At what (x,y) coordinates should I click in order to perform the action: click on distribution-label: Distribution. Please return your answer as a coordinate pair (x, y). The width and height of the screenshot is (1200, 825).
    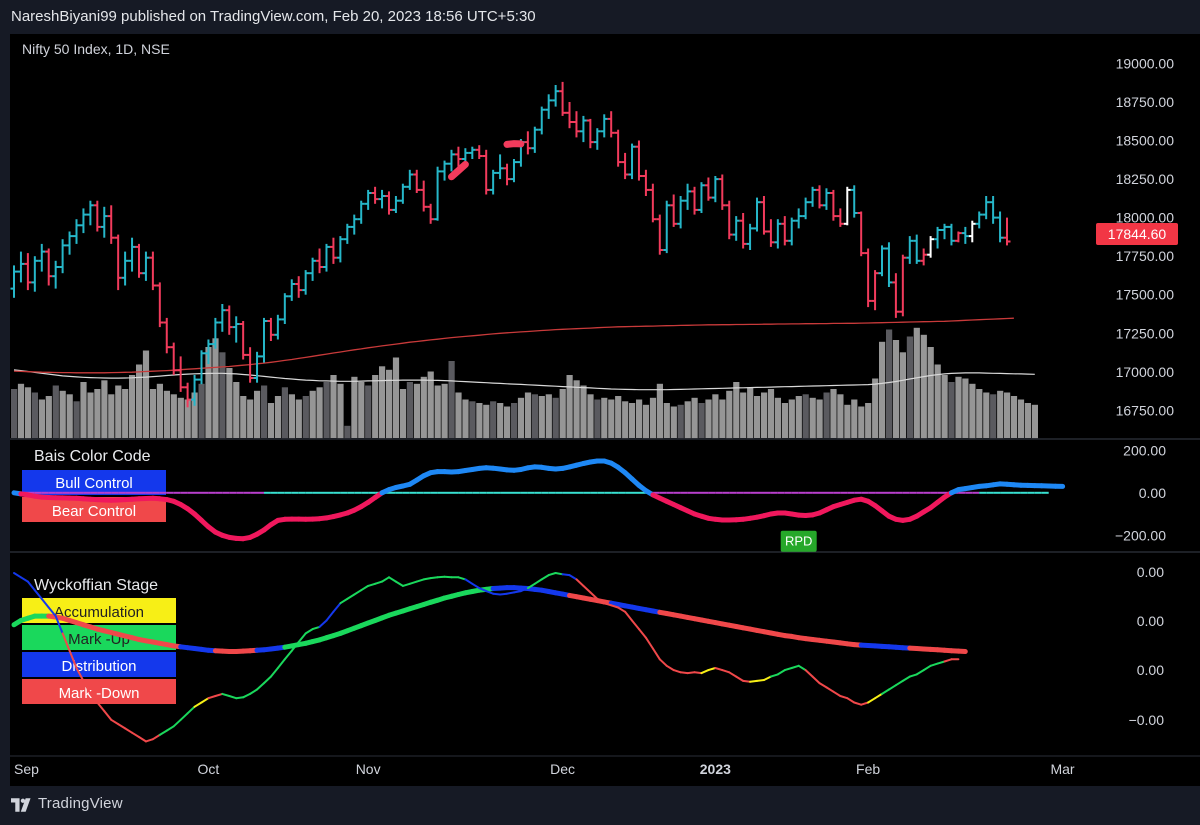
    Looking at the image, I should click on (98, 666).